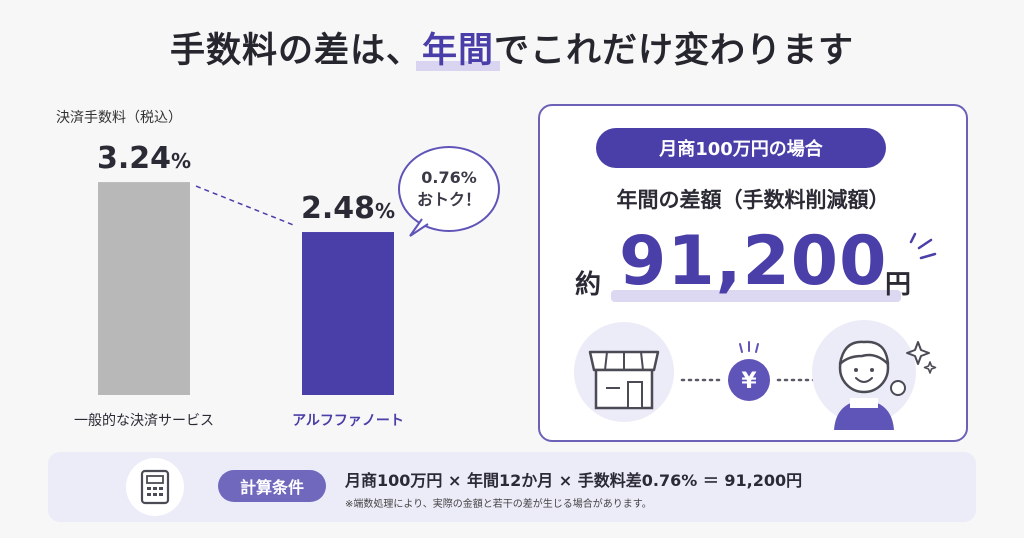  Describe the element at coordinates (756, 296) in the screenshot. I see `amount-underline` at that location.